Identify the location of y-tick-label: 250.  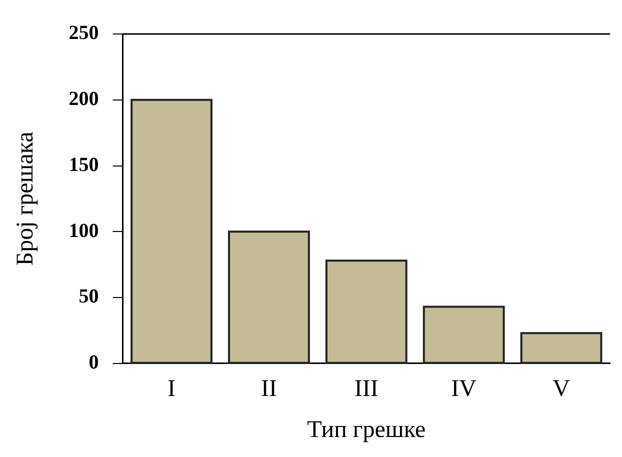
(83, 33).